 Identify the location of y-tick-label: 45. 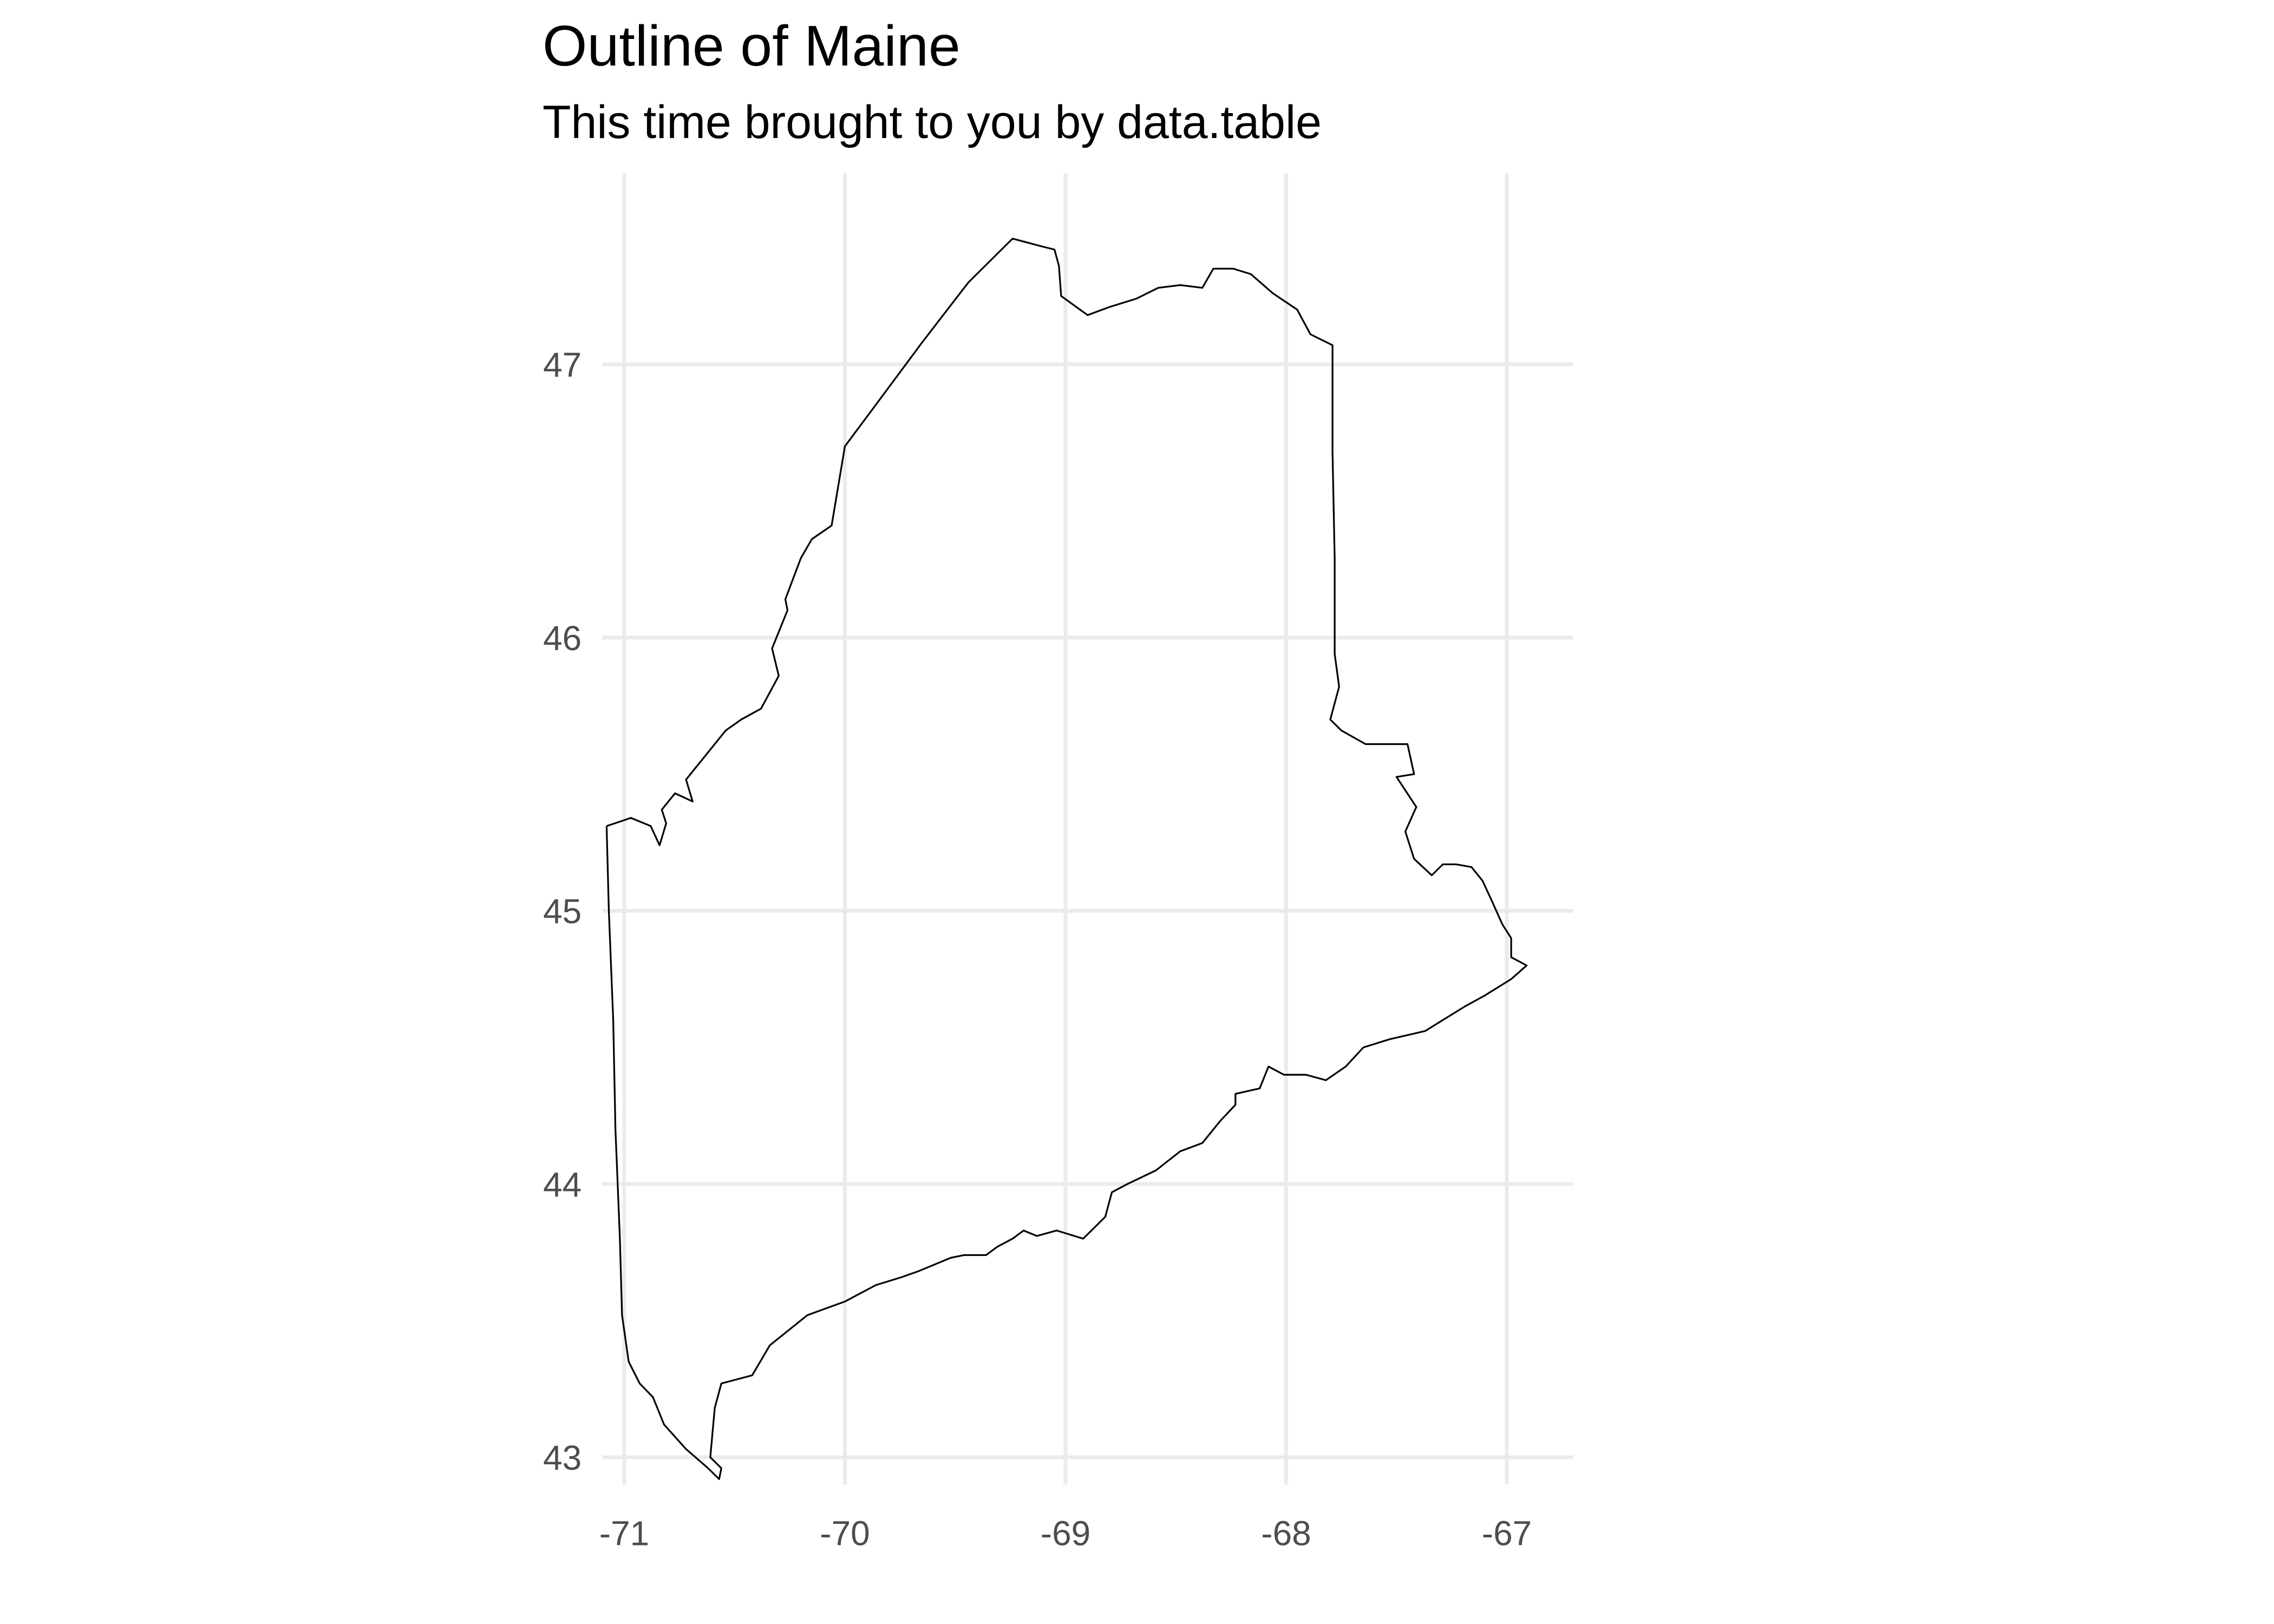
(562, 912).